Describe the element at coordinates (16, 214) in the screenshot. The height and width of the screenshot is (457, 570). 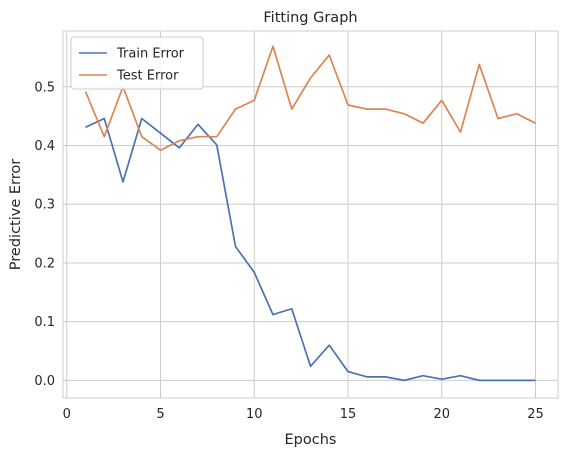
I see `y-axis-label: Predictive Error` at that location.